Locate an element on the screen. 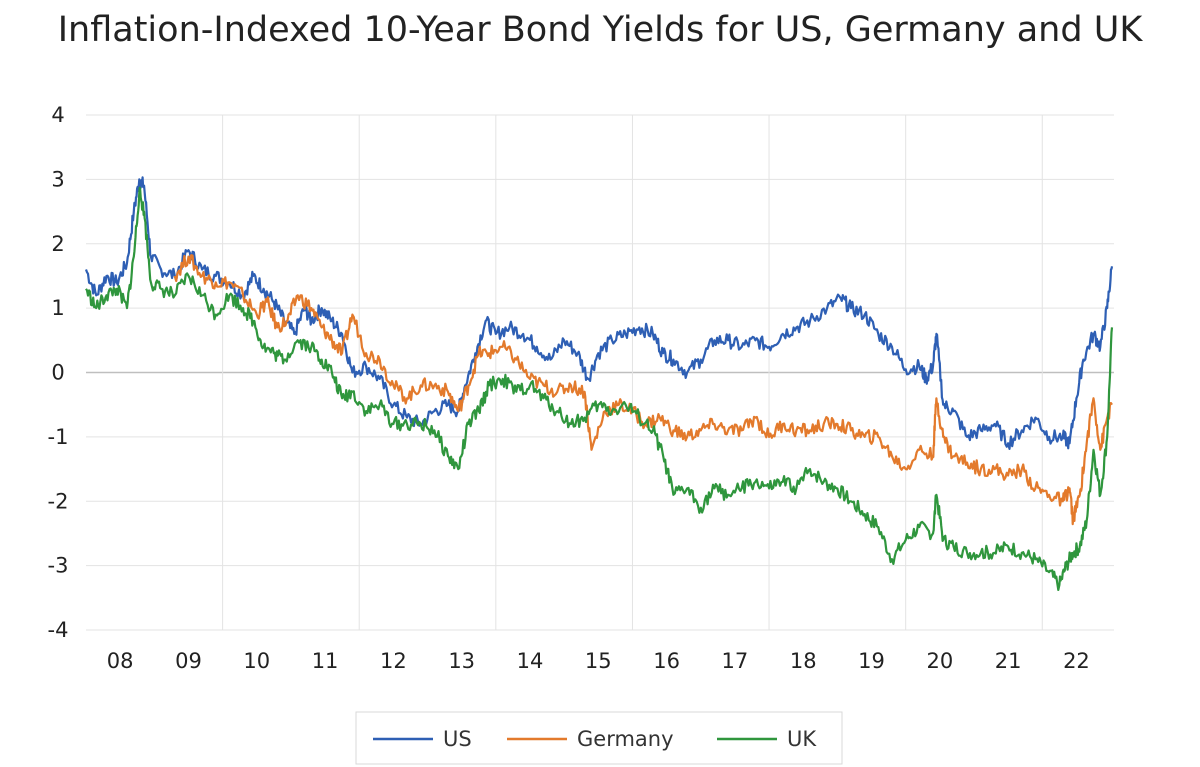 Image resolution: width=1200 pixels, height=767 pixels. y-tick-label: -4 is located at coordinates (58, 630).